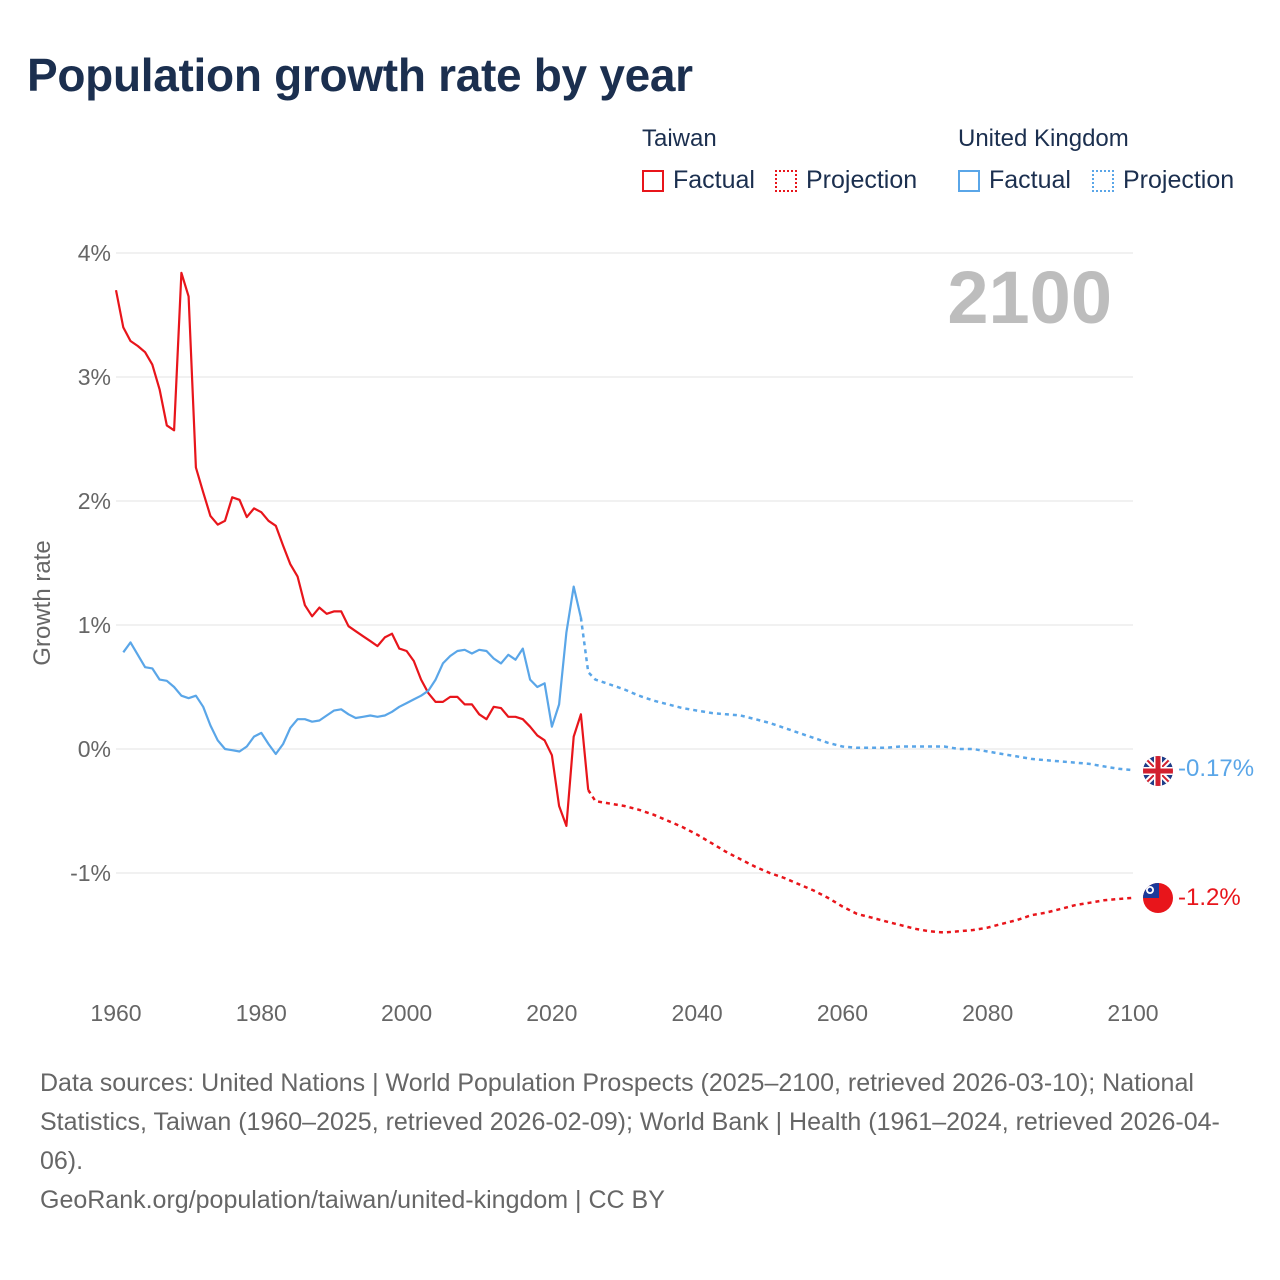  I want to click on y-tick-label: -1%, so click(90, 873).